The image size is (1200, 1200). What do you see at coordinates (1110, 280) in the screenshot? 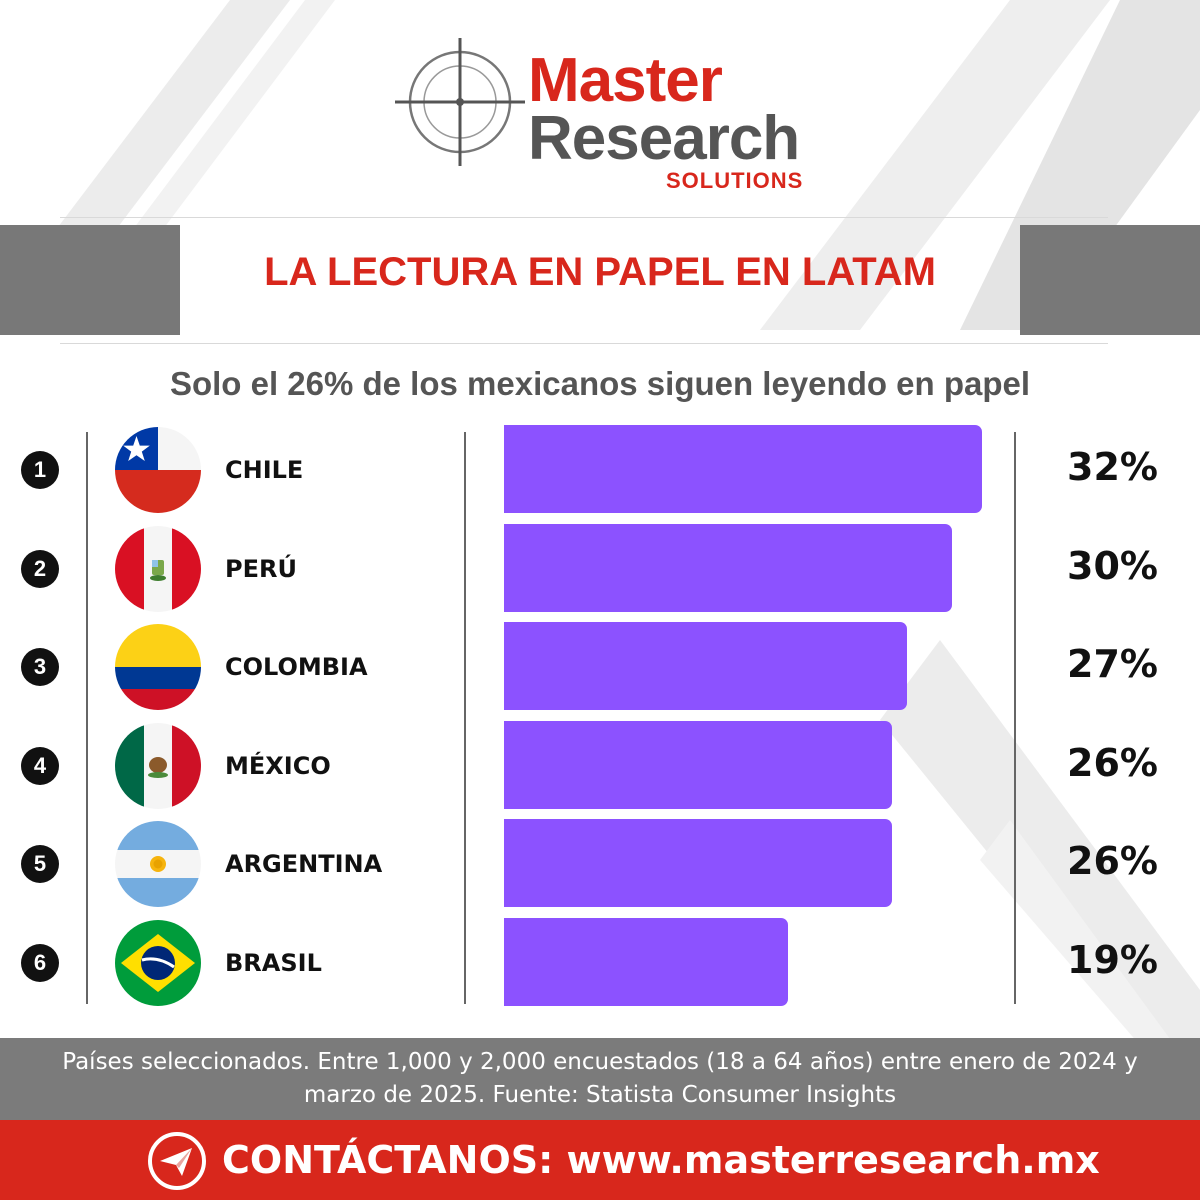
I see `title-block-right` at bounding box center [1110, 280].